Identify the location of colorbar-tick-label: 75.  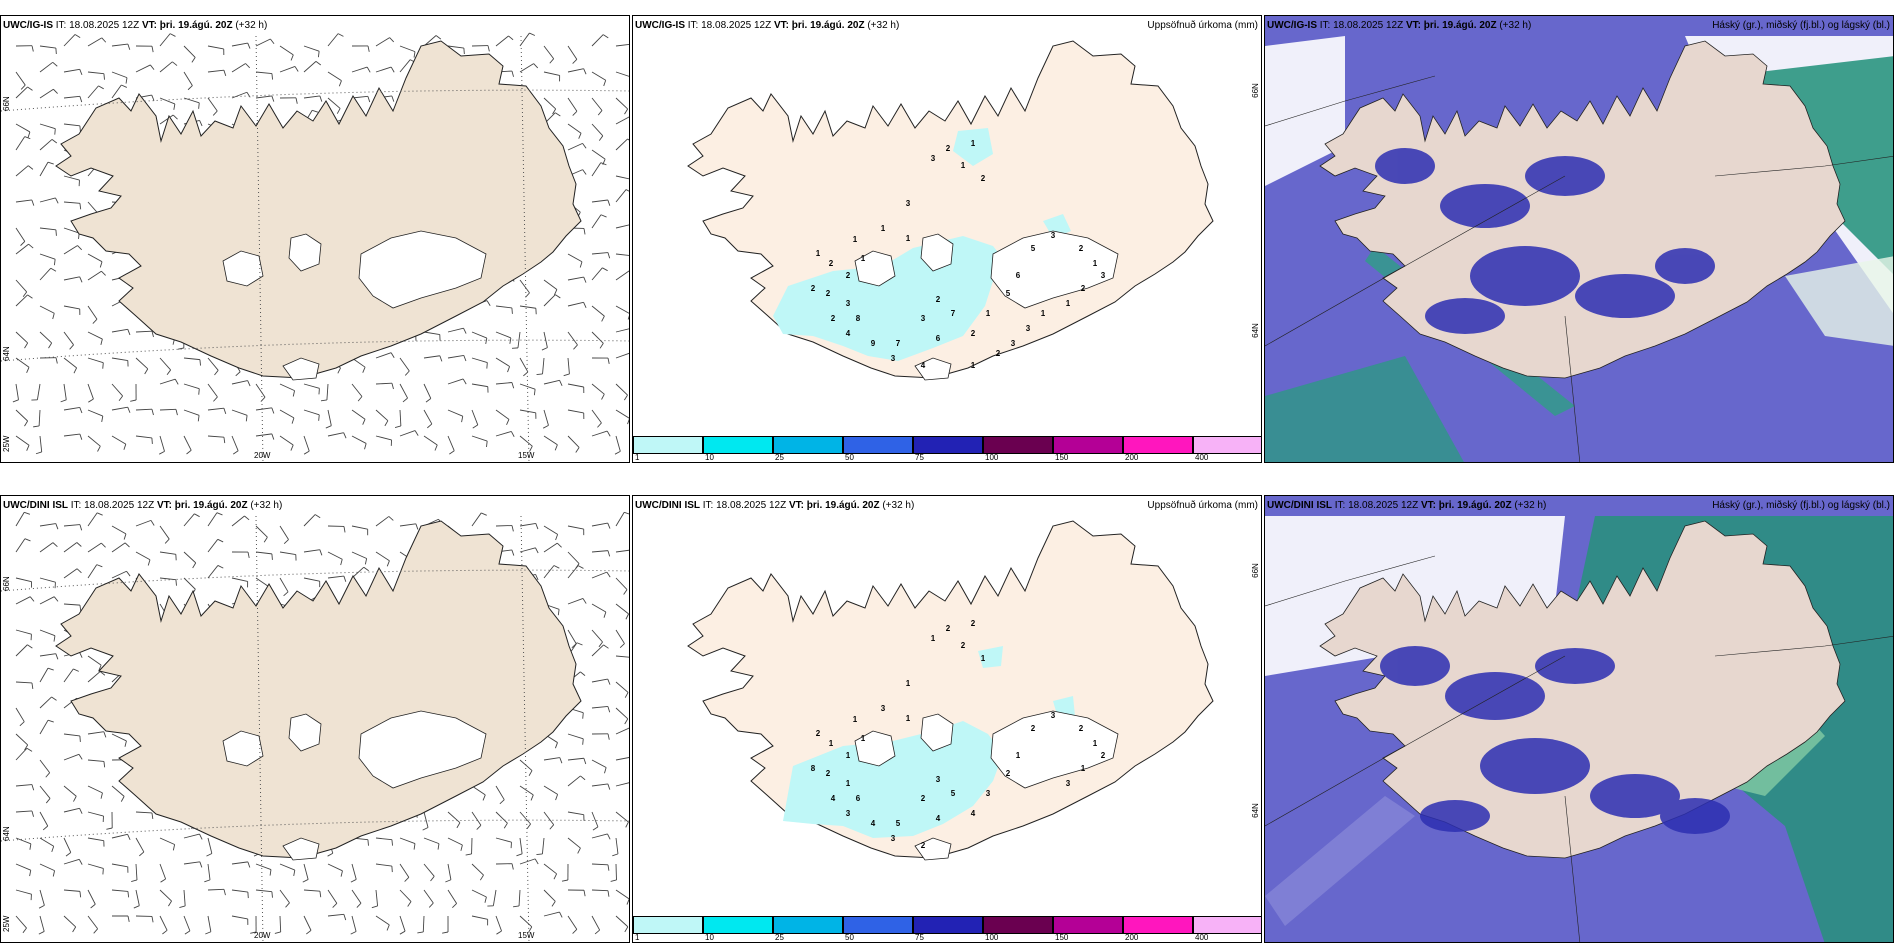
(919, 457).